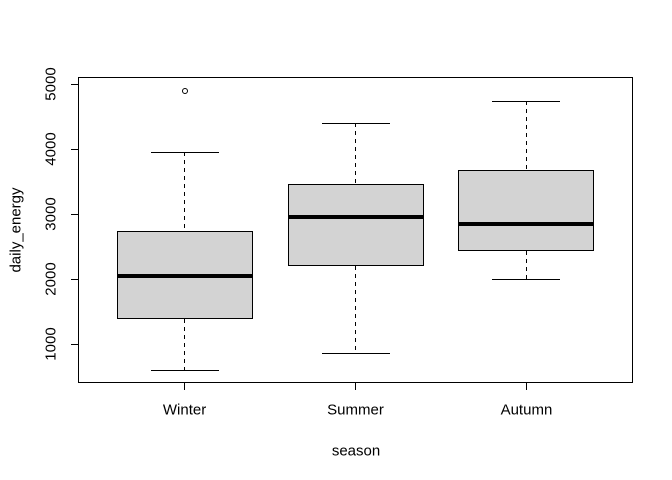  What do you see at coordinates (184, 91) in the screenshot?
I see `outlier-point` at bounding box center [184, 91].